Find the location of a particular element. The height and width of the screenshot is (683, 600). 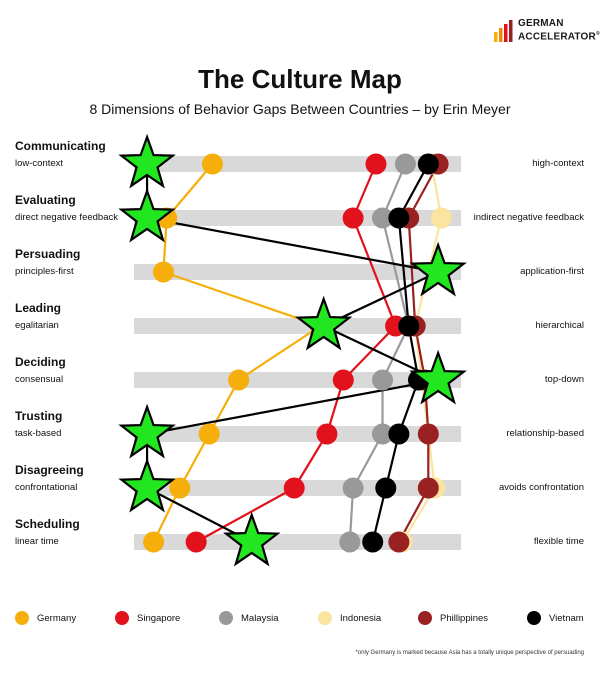

dot-singapore-scheduling is located at coordinates (196, 542).